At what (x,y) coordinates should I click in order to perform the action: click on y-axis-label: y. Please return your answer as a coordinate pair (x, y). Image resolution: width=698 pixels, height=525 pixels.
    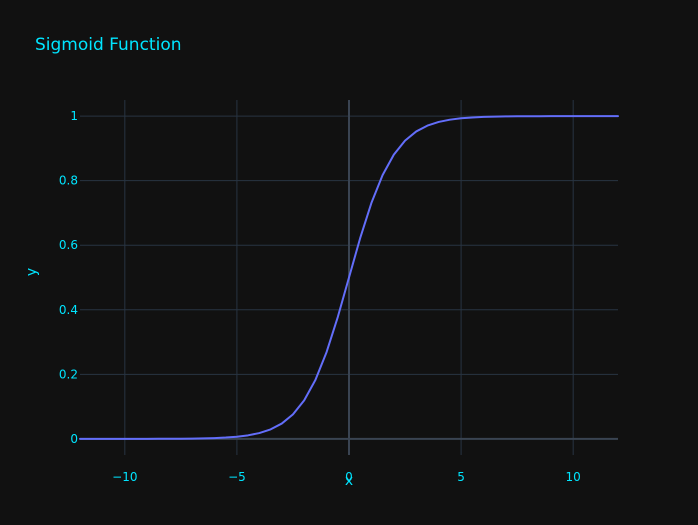
    Looking at the image, I should click on (32, 272).